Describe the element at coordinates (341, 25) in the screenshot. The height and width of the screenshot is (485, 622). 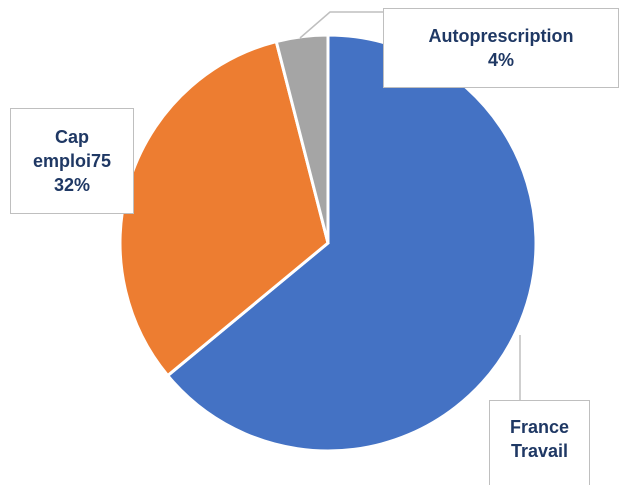
I see `leader-line` at that location.